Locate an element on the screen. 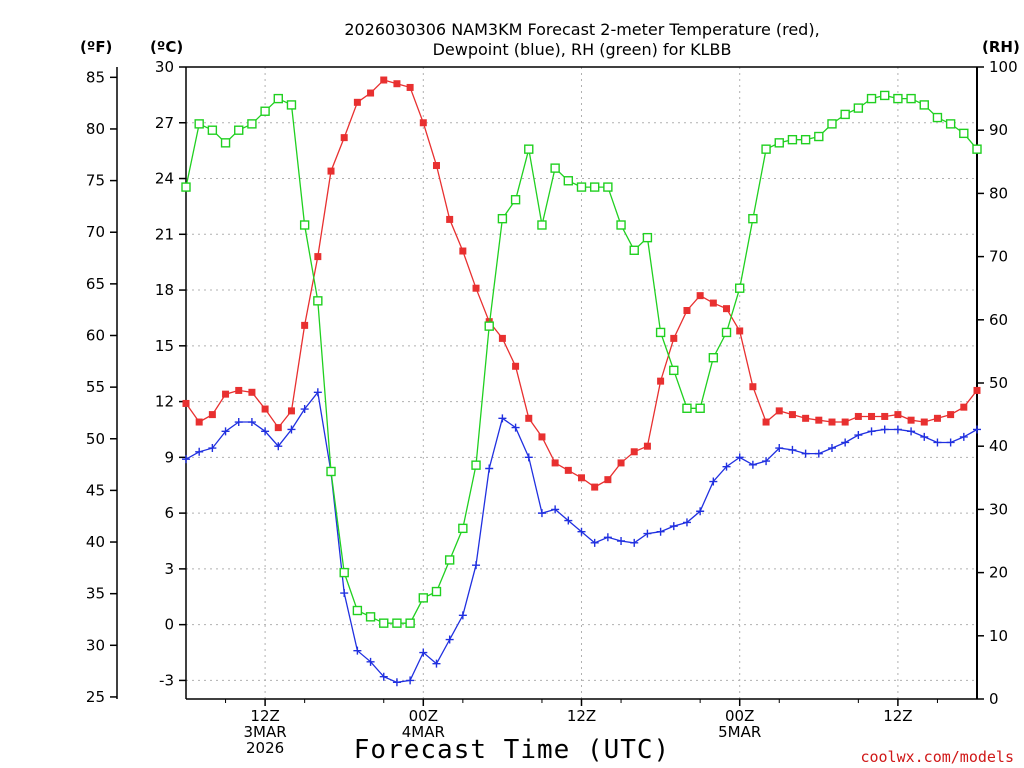 The image size is (1024, 768). c-tick-label: -3 is located at coordinates (166, 680).